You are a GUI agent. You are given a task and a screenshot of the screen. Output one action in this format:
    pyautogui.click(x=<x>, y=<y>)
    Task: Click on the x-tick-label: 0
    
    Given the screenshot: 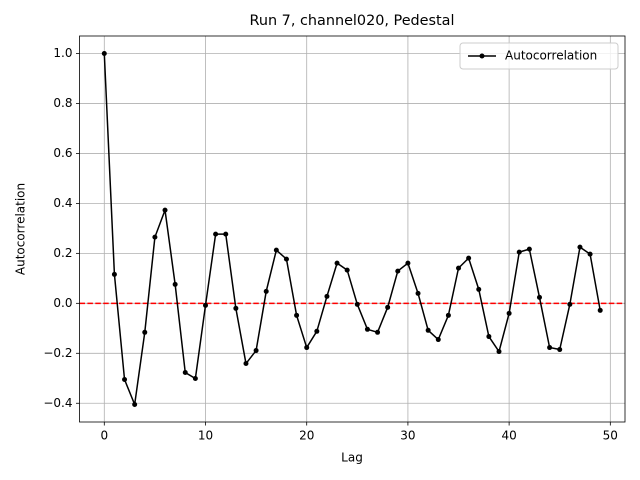 What is the action you would take?
    pyautogui.click(x=104, y=436)
    